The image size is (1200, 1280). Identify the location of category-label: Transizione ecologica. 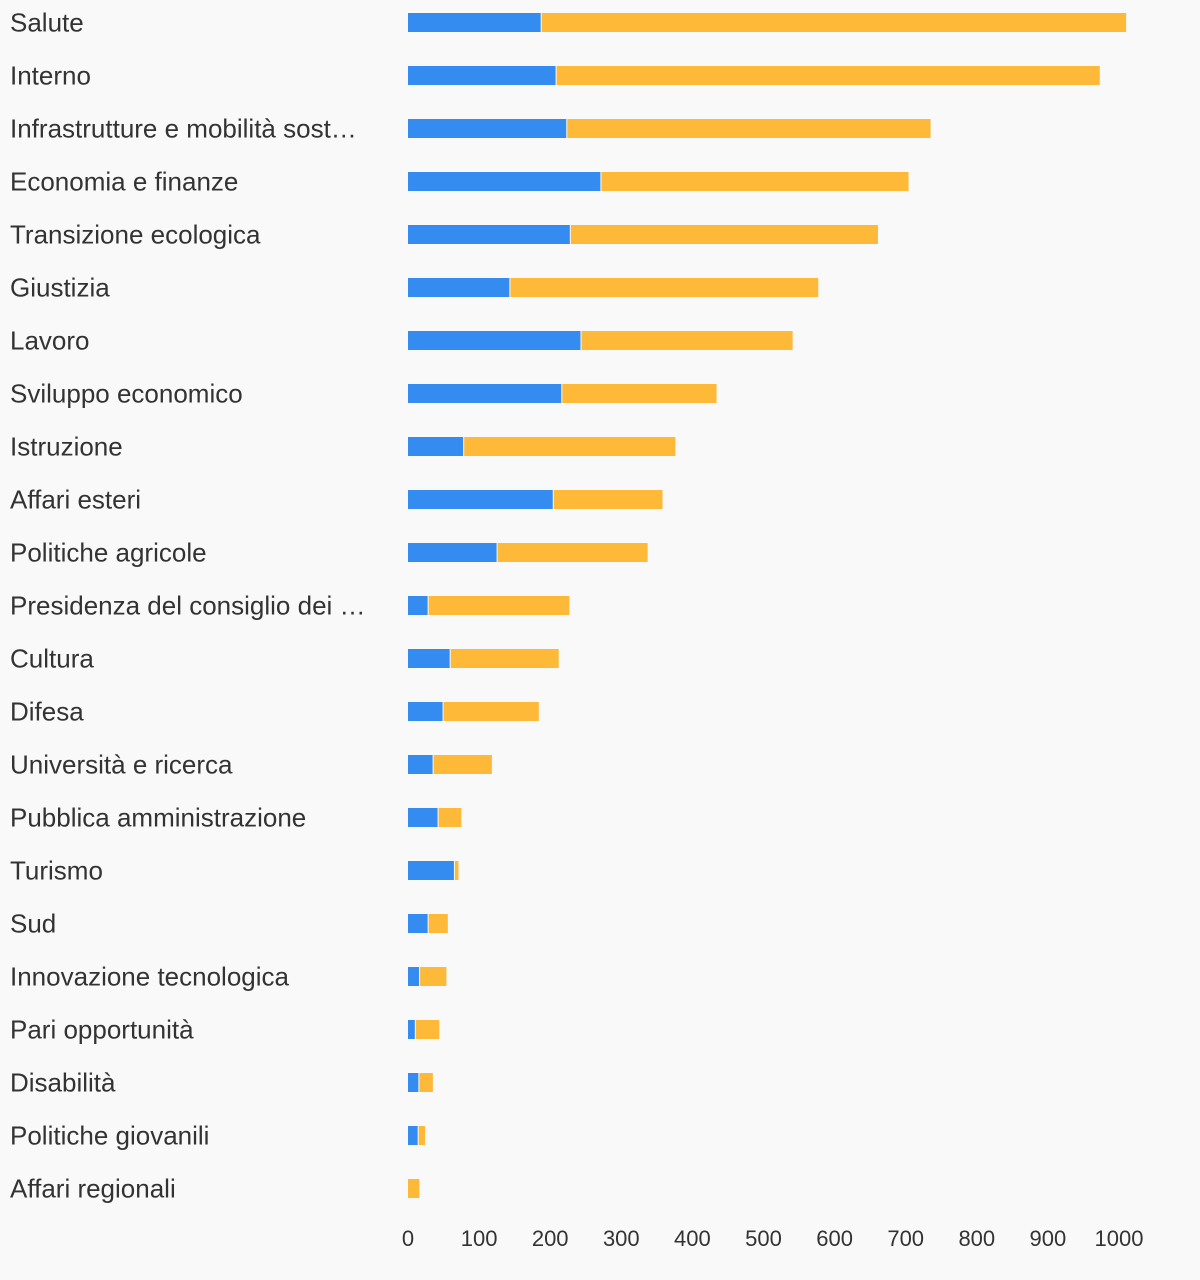
(135, 235).